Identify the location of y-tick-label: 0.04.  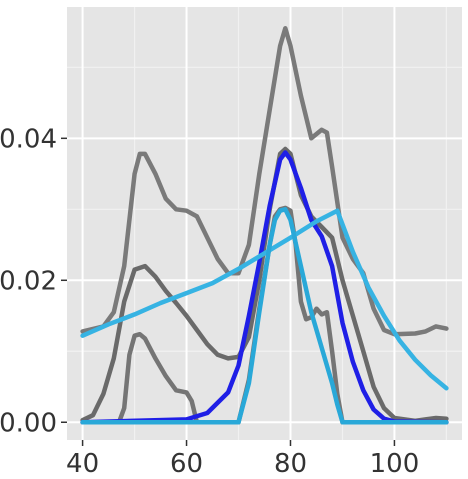
(28, 139).